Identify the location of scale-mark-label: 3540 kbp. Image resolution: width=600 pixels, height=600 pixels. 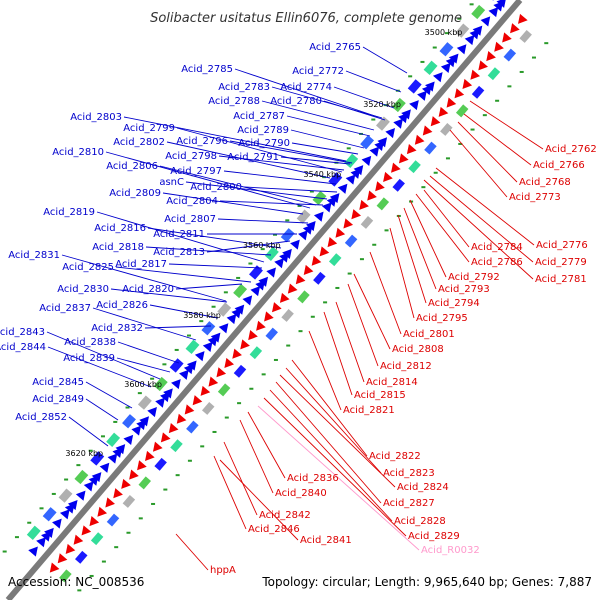
(323, 174).